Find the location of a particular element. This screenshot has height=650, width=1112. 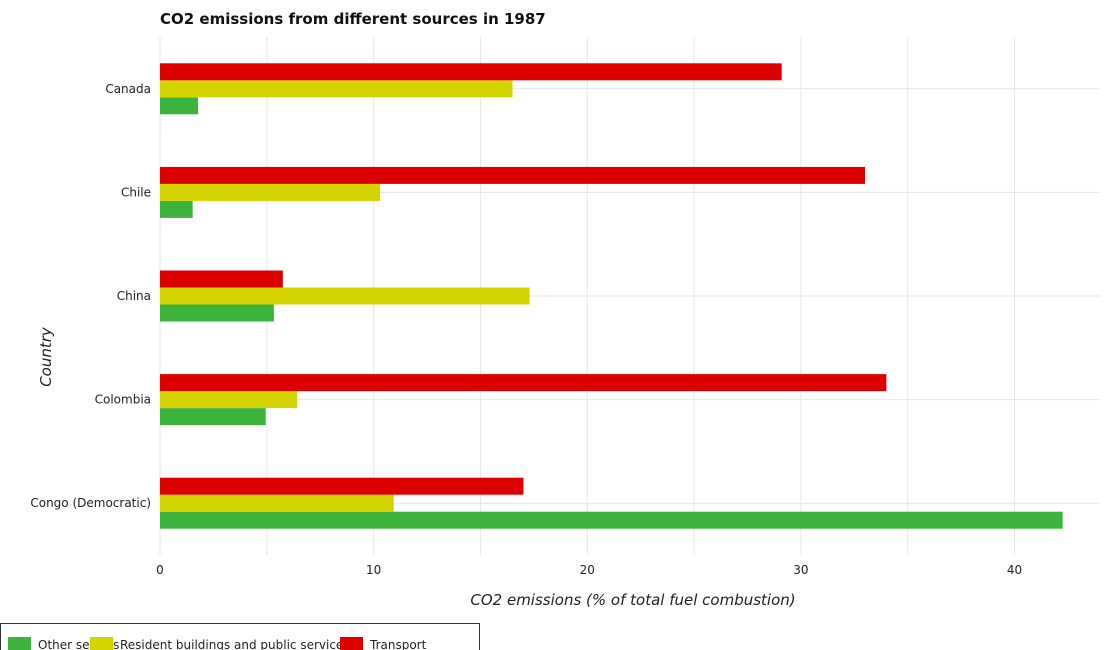

bar-transport-chile is located at coordinates (512, 175).